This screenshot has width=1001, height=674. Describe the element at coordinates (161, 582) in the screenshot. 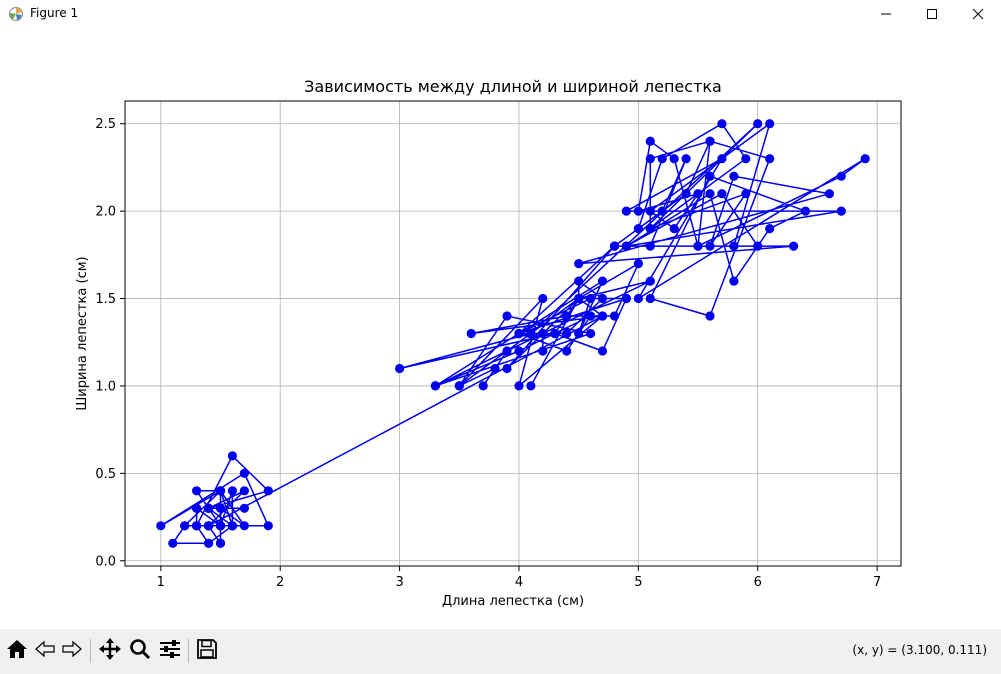

I see `x-tick-label: 1` at that location.